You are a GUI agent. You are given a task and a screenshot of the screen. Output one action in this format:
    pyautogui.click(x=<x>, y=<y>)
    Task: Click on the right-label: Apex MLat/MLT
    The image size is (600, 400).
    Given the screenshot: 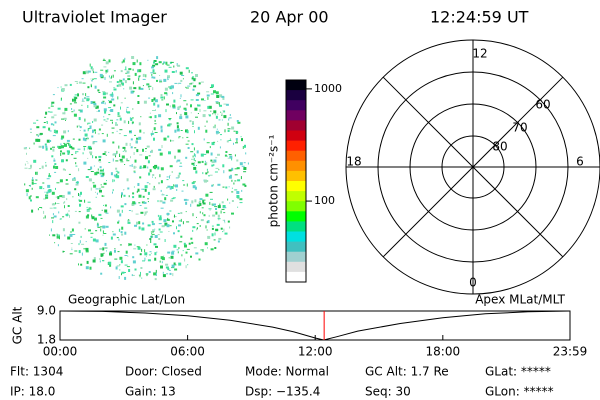 What is the action you would take?
    pyautogui.click(x=520, y=300)
    